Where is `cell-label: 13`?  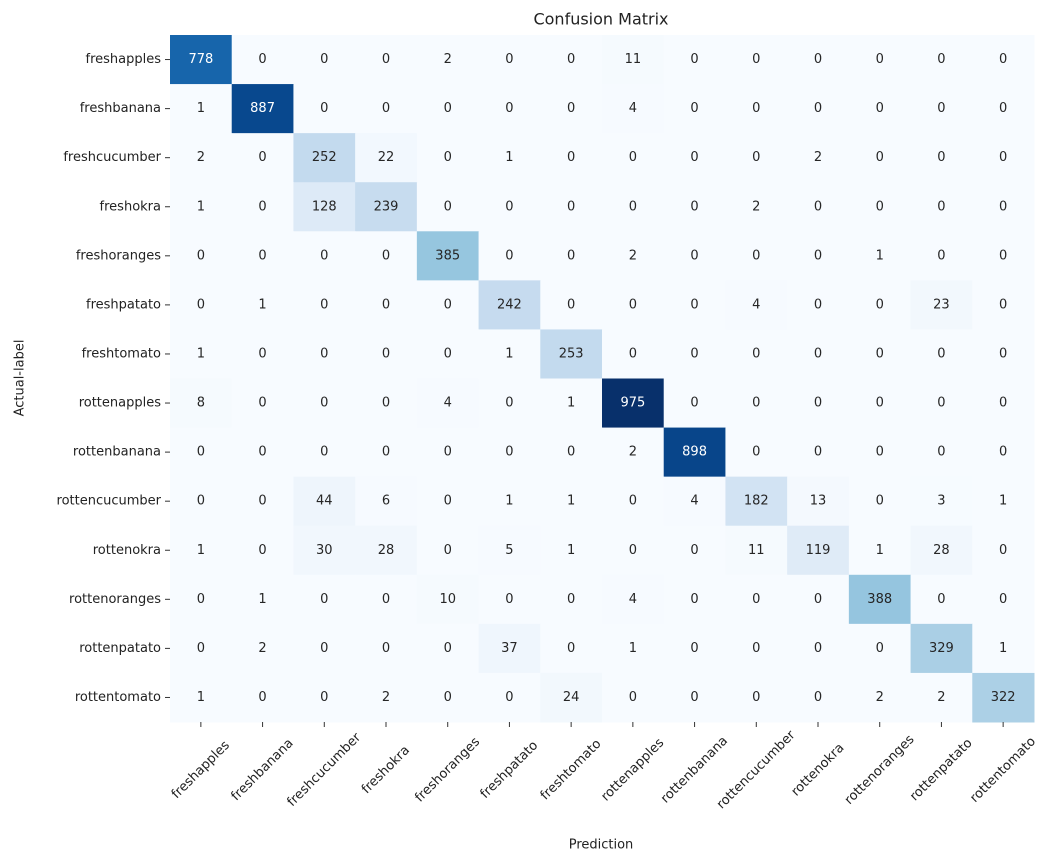
cell-label: 13 is located at coordinates (818, 501).